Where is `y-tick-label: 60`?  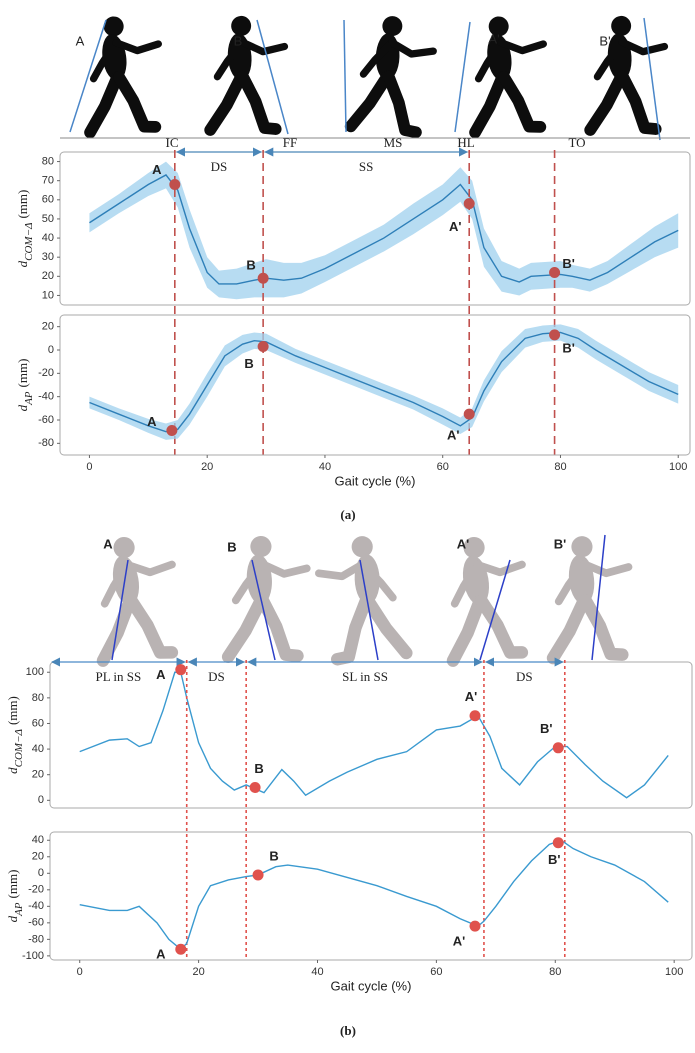 y-tick-label: 60 is located at coordinates (48, 200).